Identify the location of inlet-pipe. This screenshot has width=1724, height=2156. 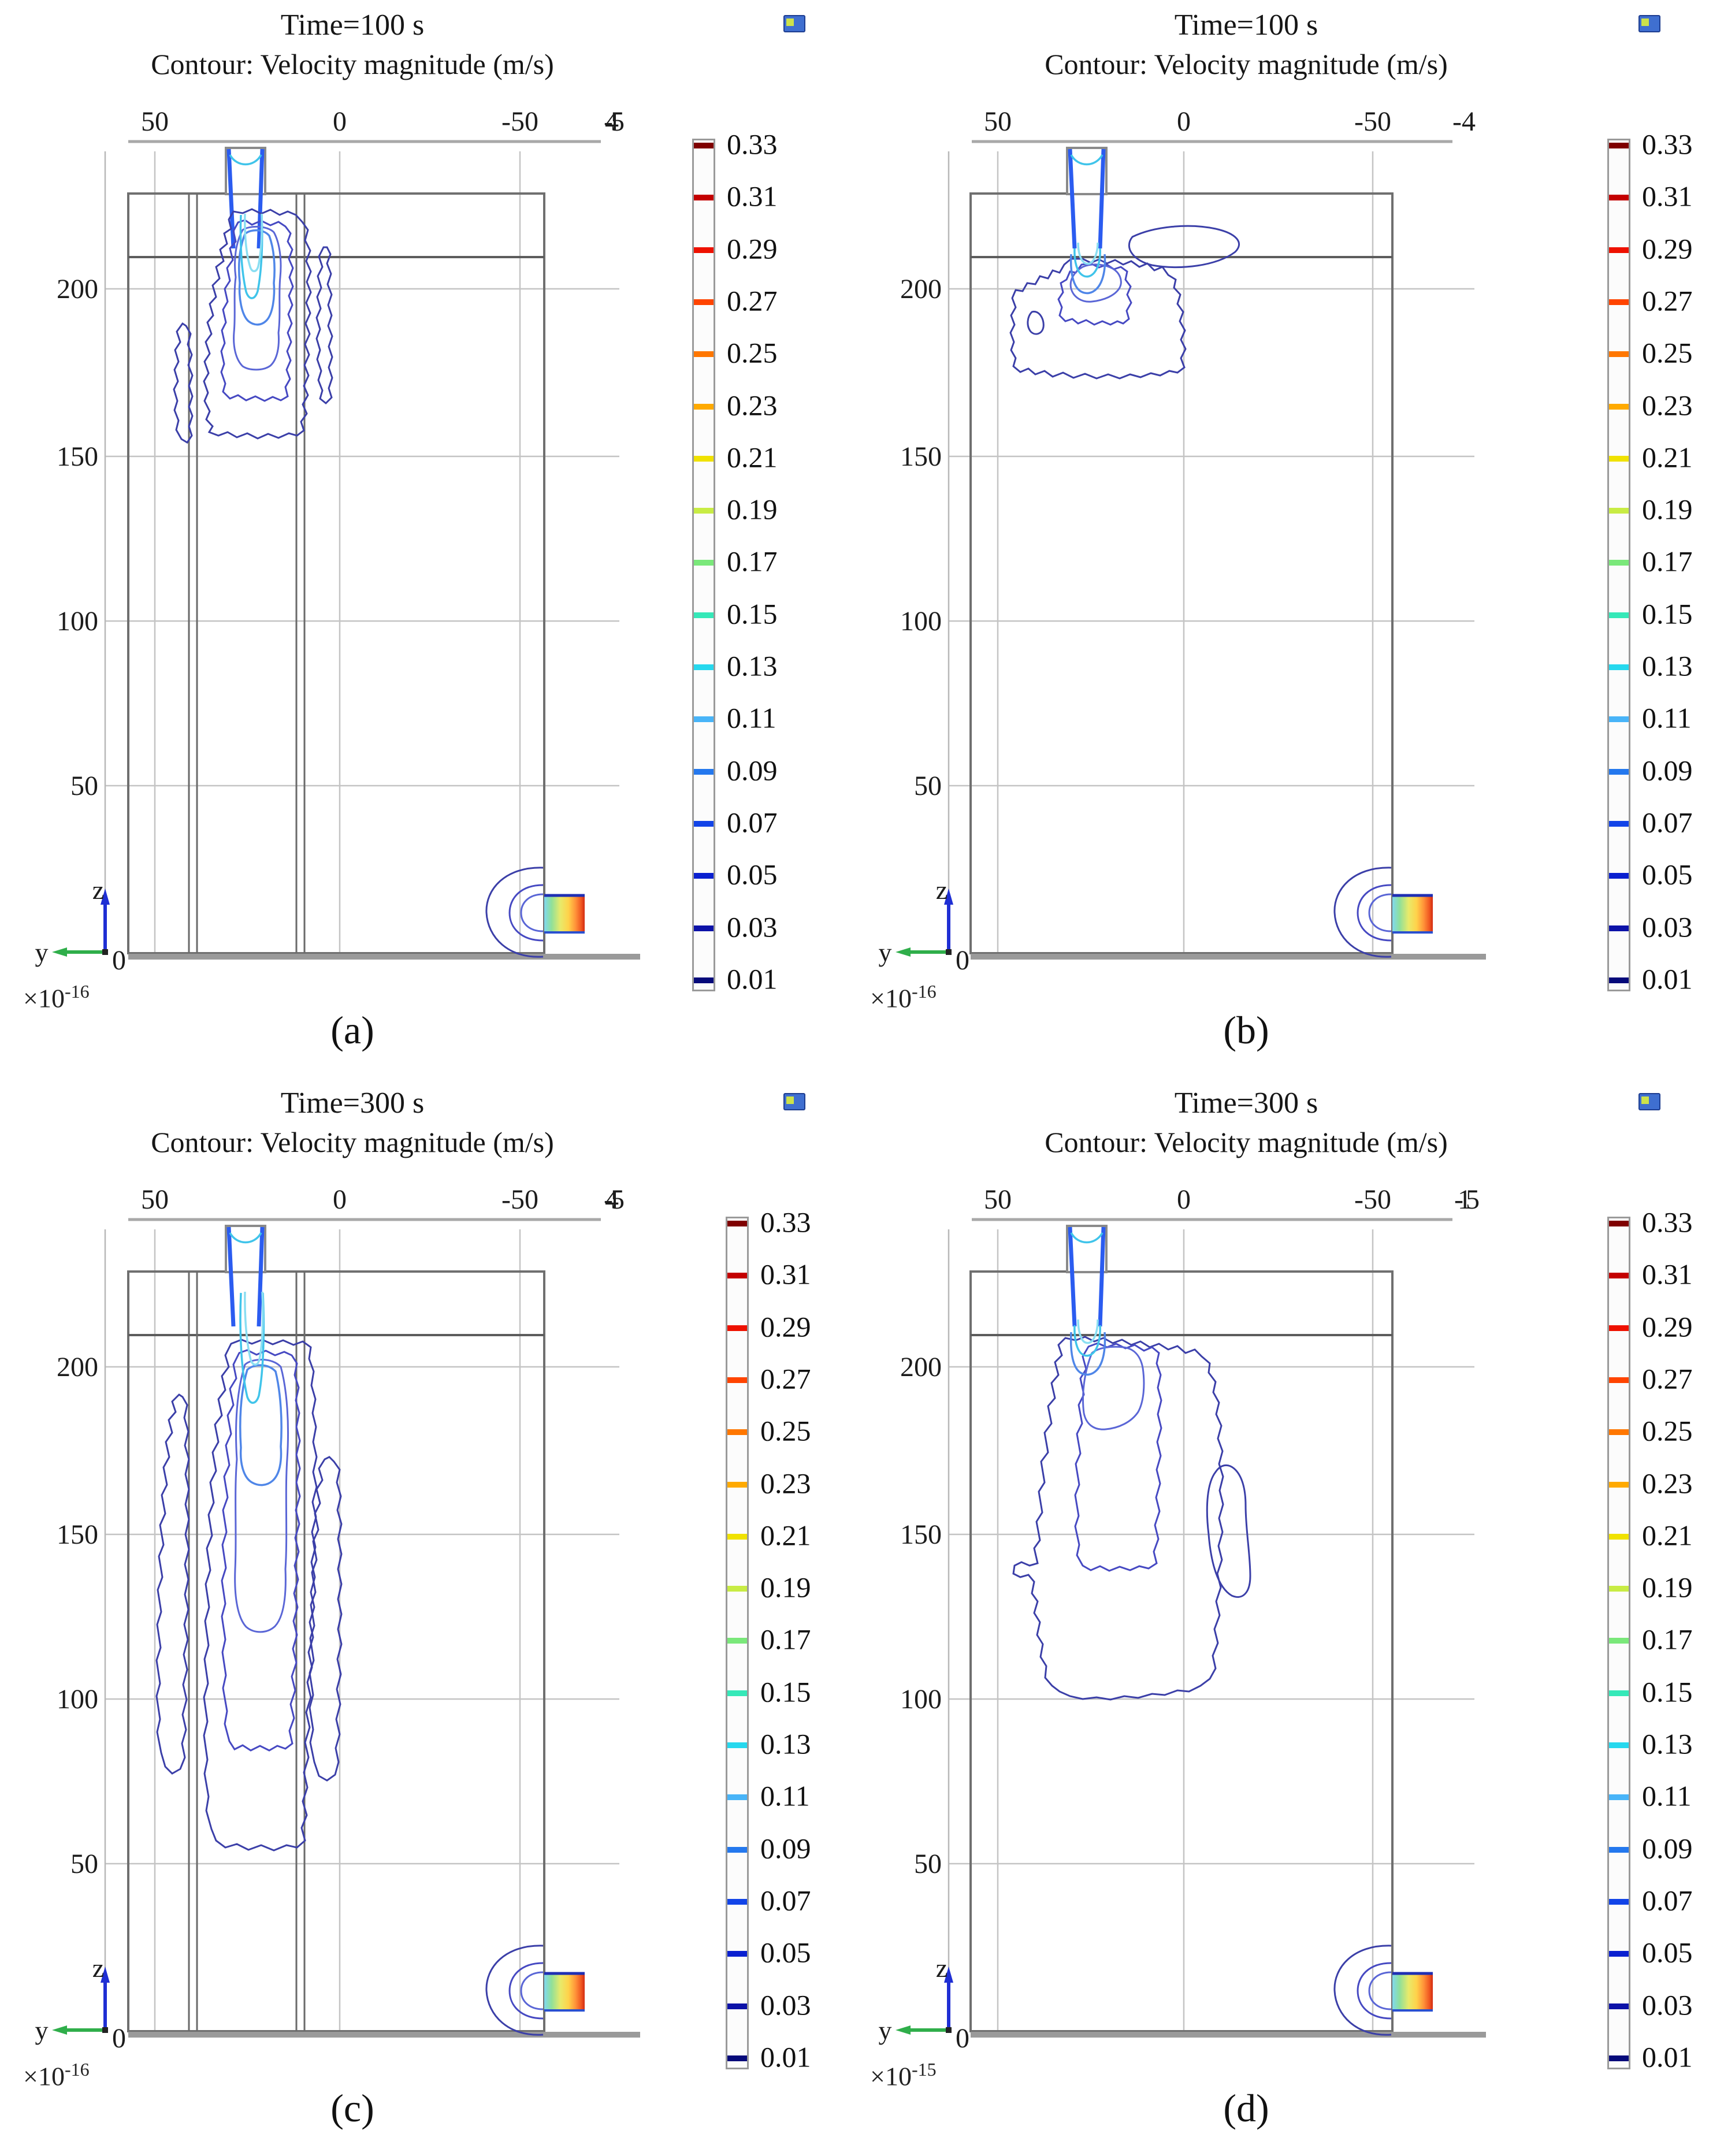
(1087, 1276).